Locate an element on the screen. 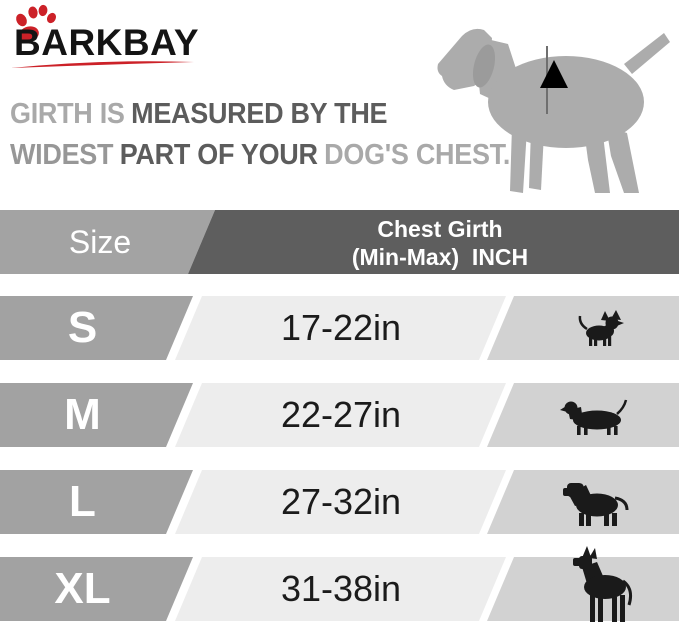 This screenshot has width=679, height=624. header-girth-line2: (Min-Max) INCH is located at coordinates (440, 257).